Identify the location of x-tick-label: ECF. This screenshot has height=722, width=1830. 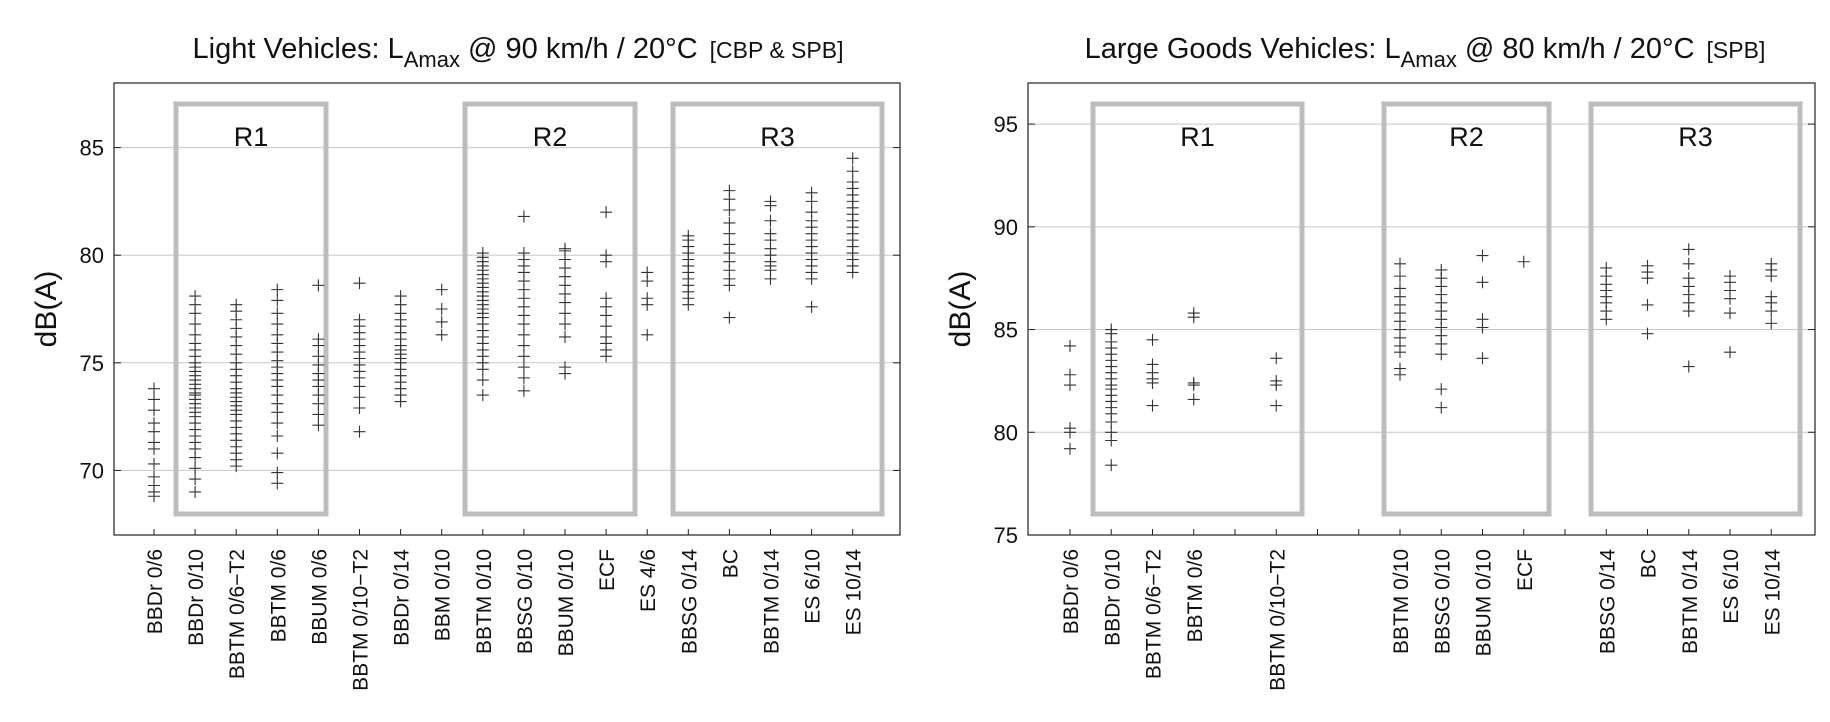
(607, 570).